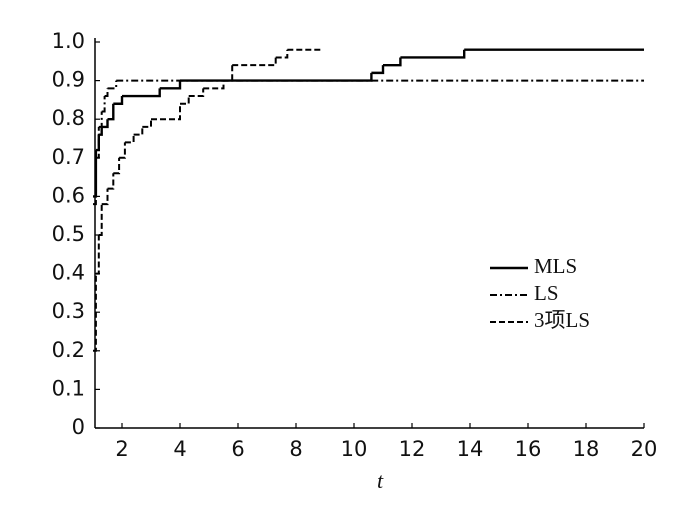 The image size is (700, 509). Describe the element at coordinates (68, 350) in the screenshot. I see `y-tick-label: 0.2` at that location.